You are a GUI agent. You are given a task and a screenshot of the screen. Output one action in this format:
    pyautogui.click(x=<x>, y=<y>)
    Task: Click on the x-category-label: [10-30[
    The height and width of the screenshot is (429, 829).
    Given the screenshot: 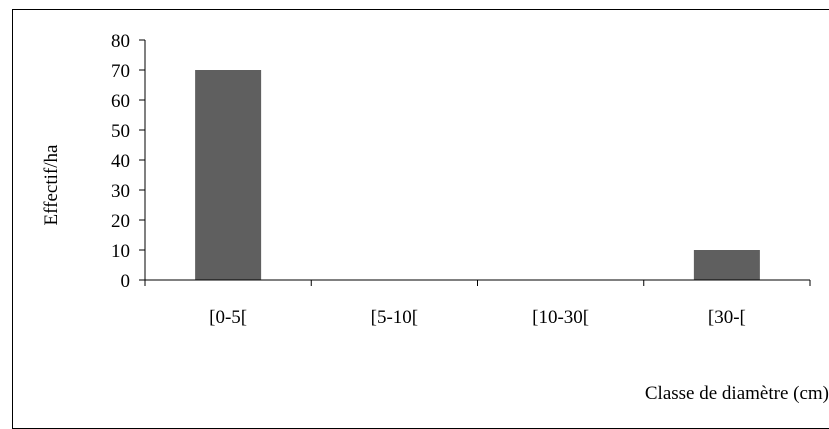 What is the action you would take?
    pyautogui.click(x=560, y=317)
    